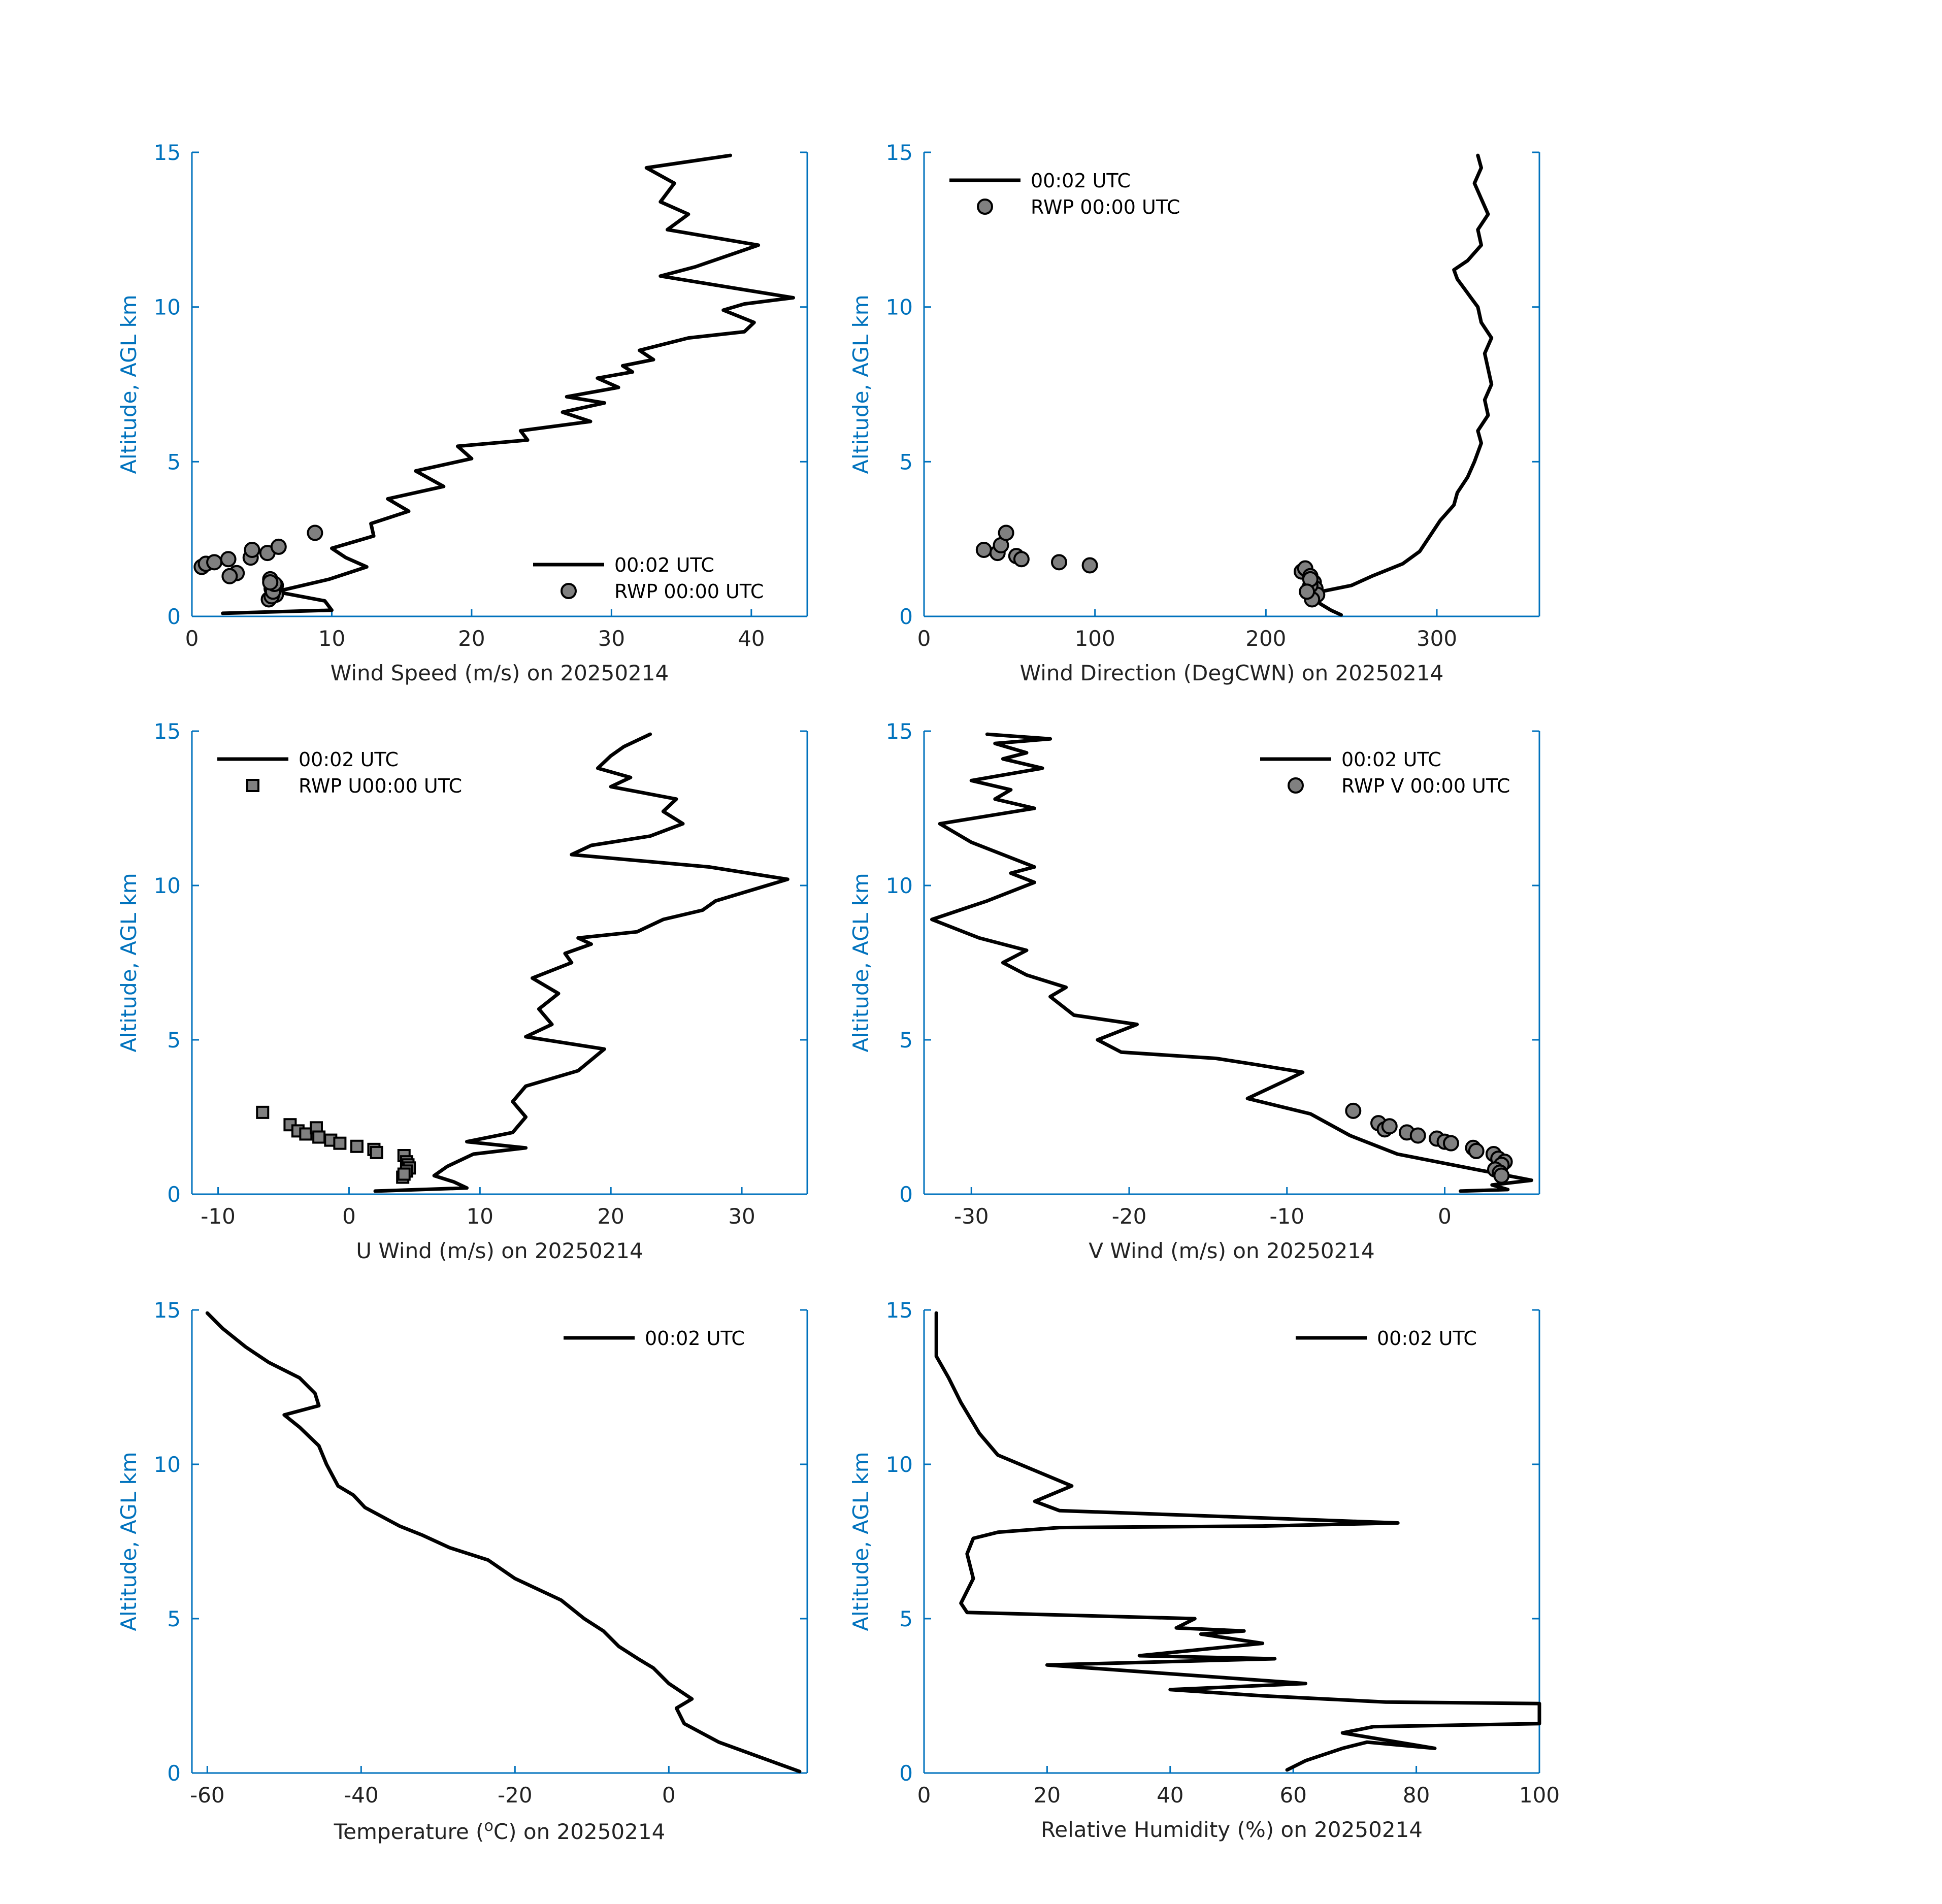 The image size is (1942, 1904). I want to click on x-tick-label: 300, so click(1437, 639).